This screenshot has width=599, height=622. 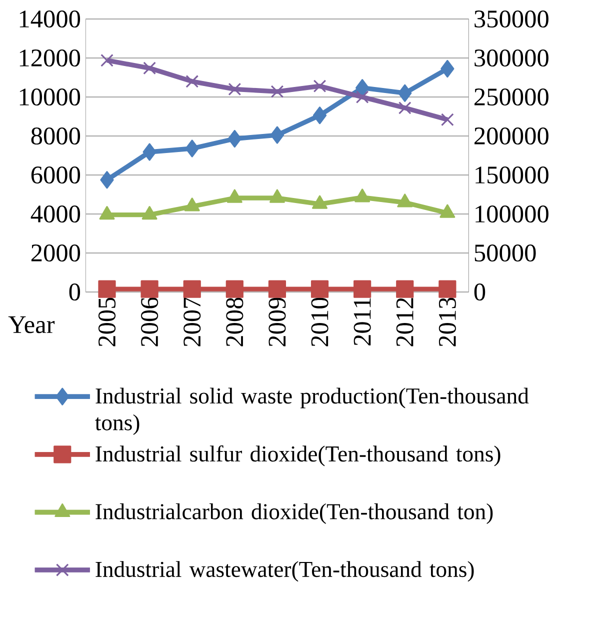 What do you see at coordinates (447, 322) in the screenshot?
I see `x-tick-label: 2013` at bounding box center [447, 322].